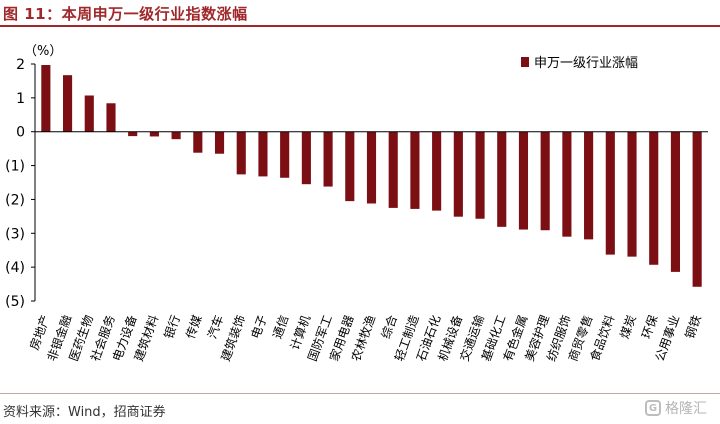 The width and height of the screenshot is (720, 424). Describe the element at coordinates (193, 327) in the screenshot. I see `x-category-label: 传媒` at that location.